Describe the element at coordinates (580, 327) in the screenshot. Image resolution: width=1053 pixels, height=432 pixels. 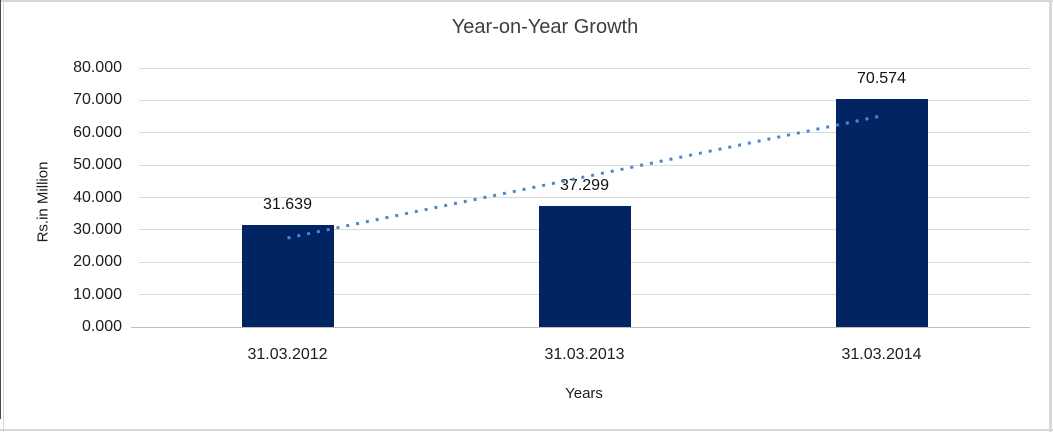
I see `x-axis-baseline` at that location.